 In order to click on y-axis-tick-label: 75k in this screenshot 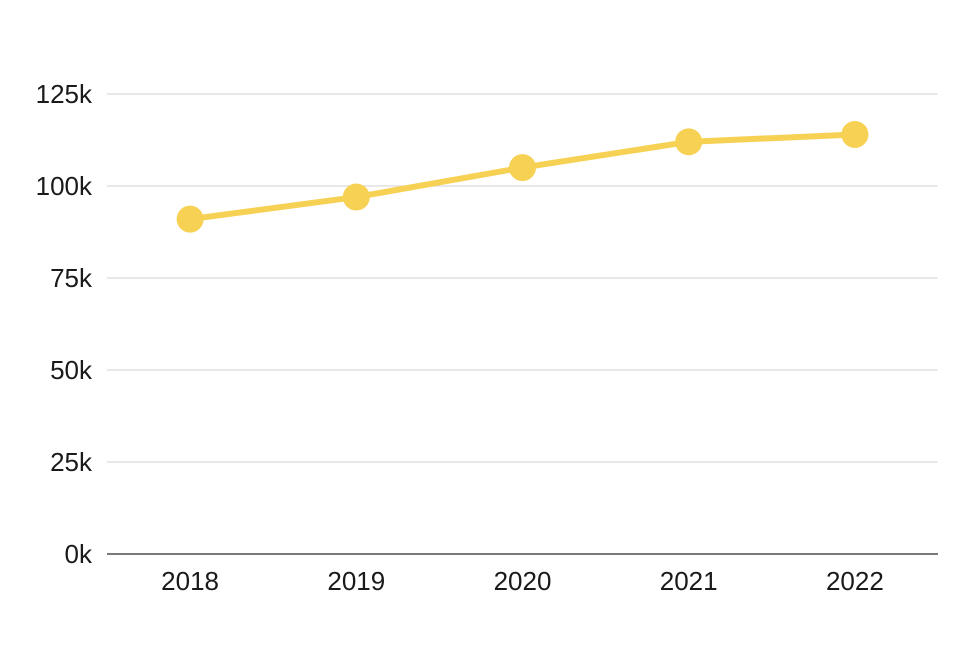, I will do `click(71, 278)`.